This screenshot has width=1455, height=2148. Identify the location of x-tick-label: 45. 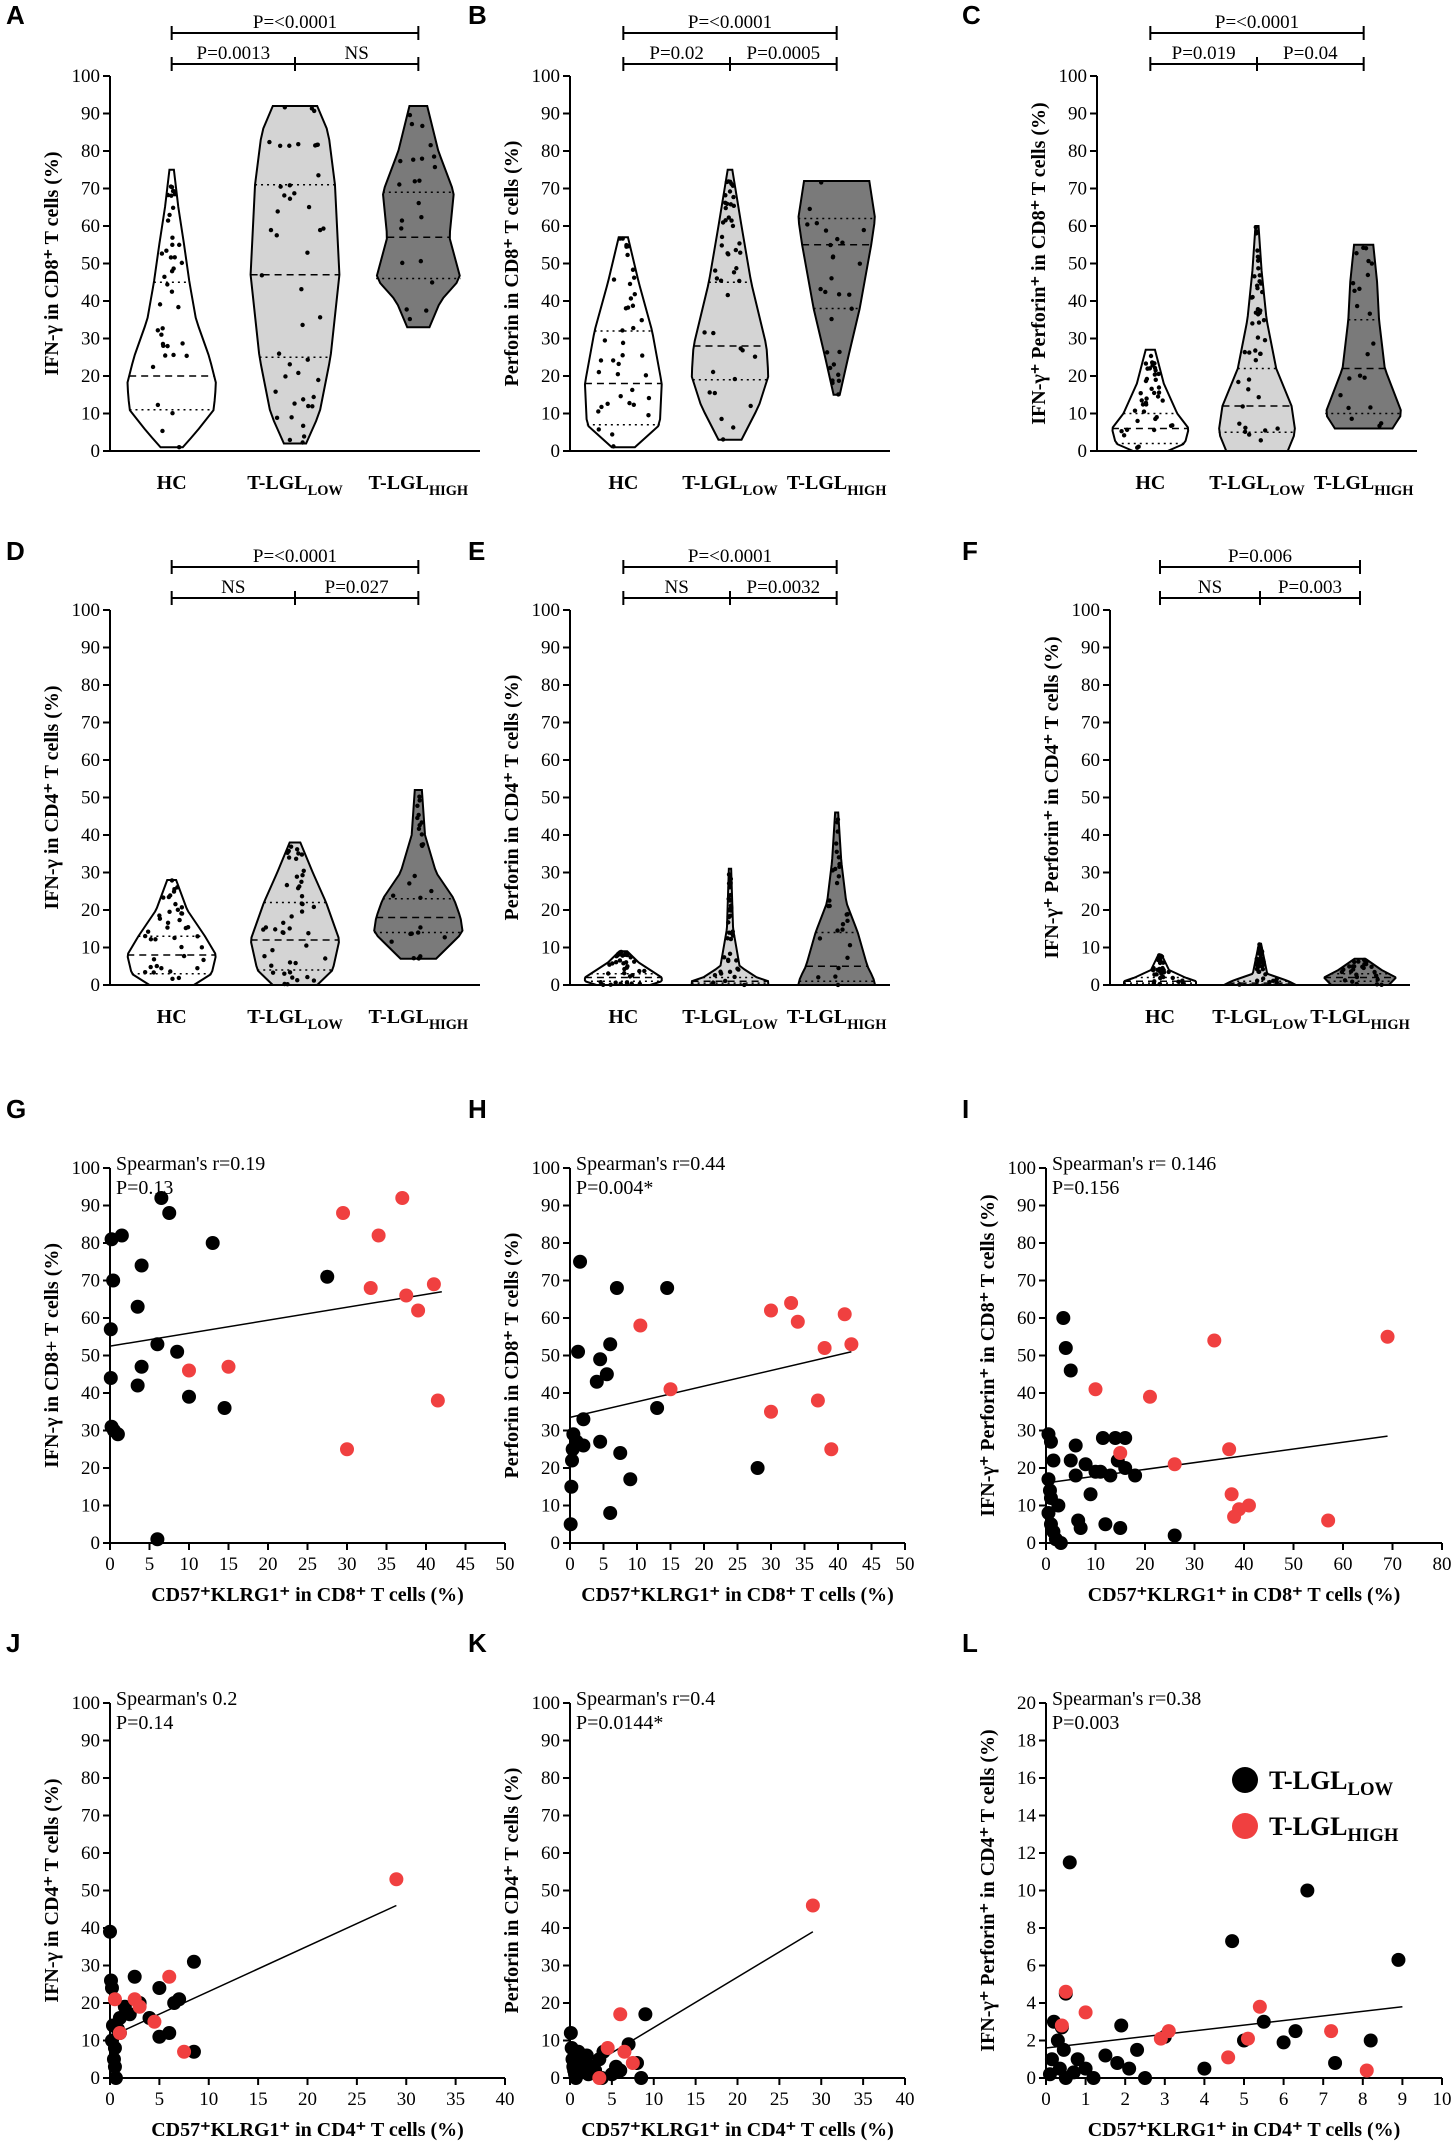
(871, 1564).